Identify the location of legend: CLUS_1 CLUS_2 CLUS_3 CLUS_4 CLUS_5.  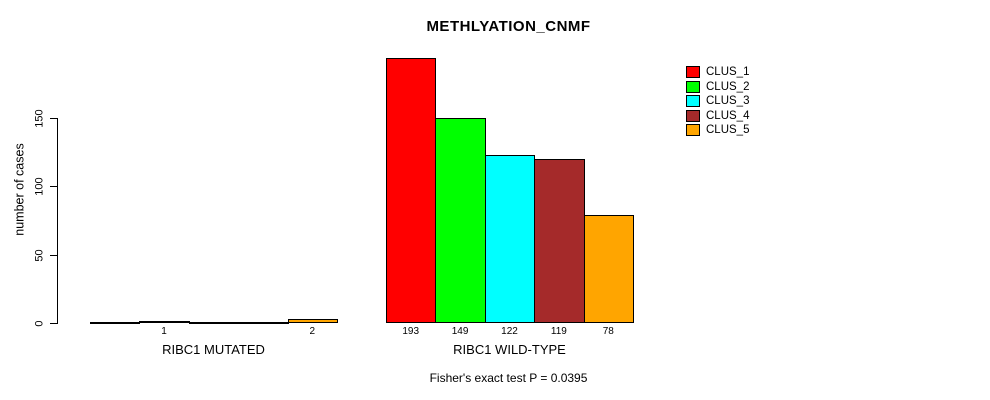
(717, 102).